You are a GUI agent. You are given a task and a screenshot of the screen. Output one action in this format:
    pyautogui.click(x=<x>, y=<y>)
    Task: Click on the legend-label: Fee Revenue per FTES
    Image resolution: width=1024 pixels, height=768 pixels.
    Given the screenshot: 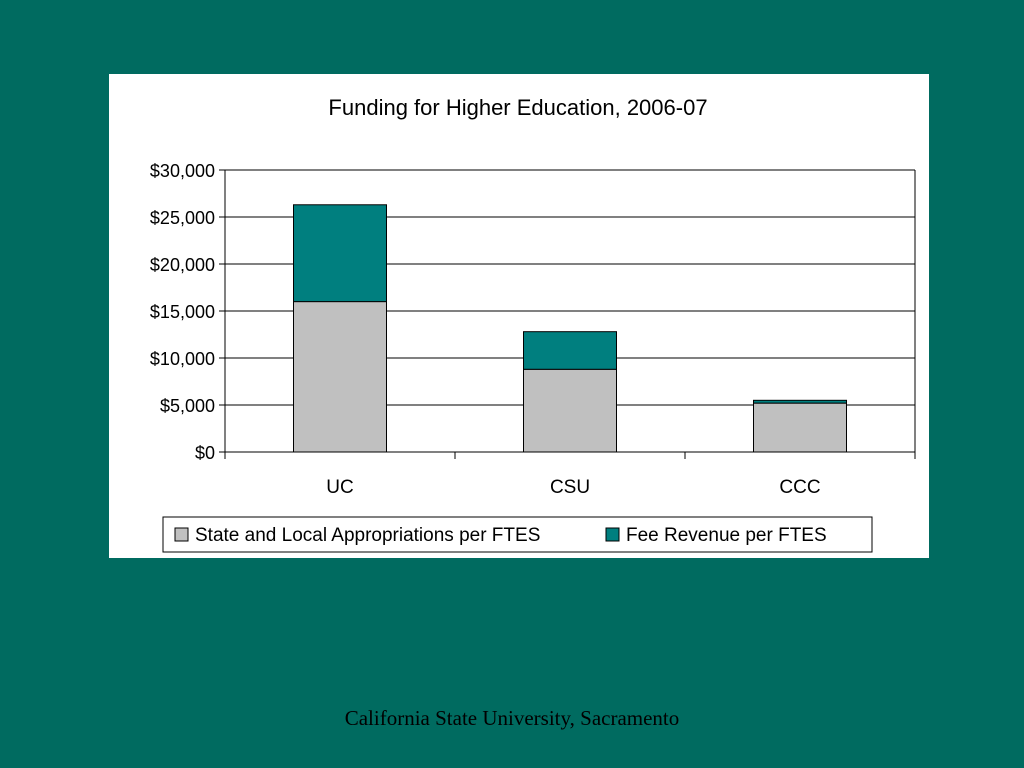 What is the action you would take?
    pyautogui.click(x=726, y=535)
    